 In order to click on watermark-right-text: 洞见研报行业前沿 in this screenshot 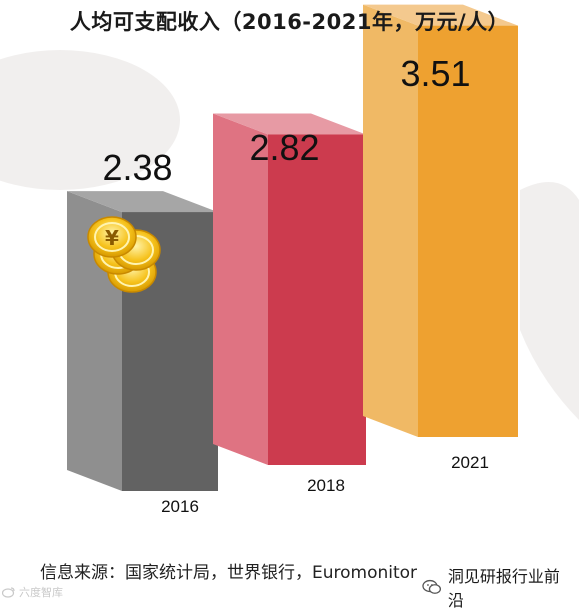, I will do `click(503, 588)`.